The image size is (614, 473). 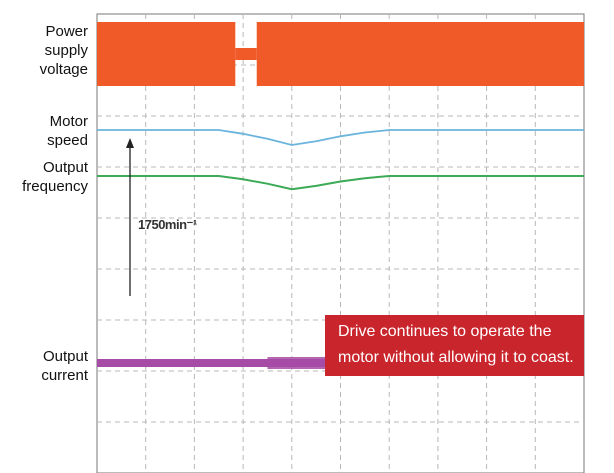 What do you see at coordinates (55, 177) in the screenshot?
I see `label-output-frequency: Output frequency` at bounding box center [55, 177].